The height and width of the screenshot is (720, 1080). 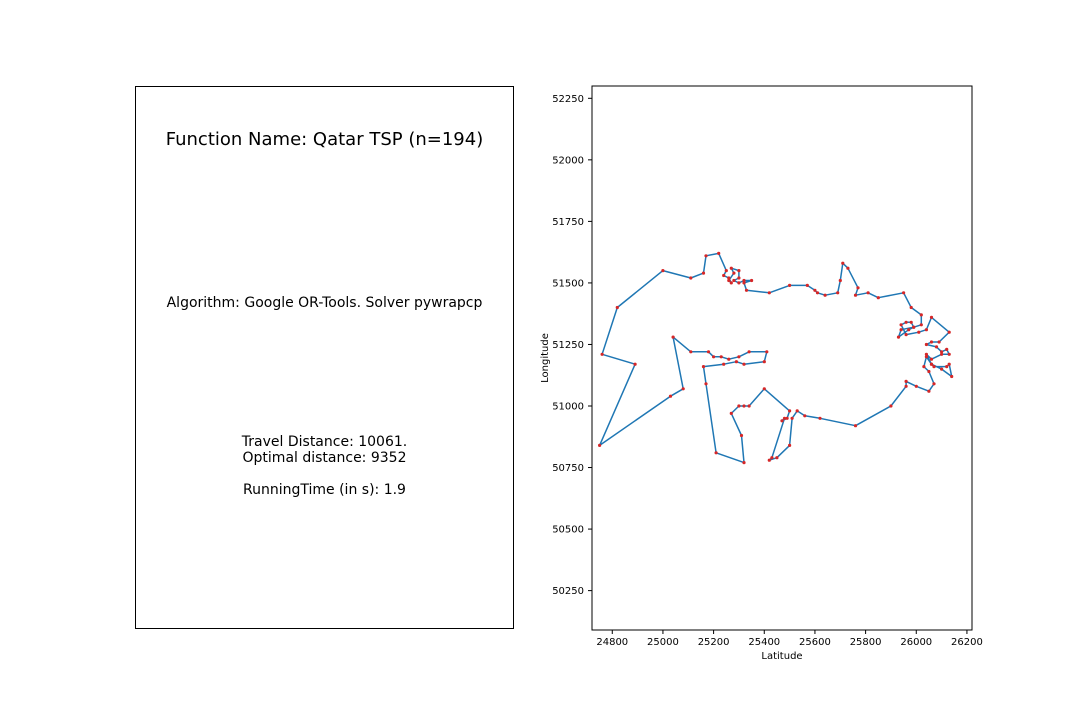 I want to click on x-tick-label: 24800, so click(x=612, y=642).